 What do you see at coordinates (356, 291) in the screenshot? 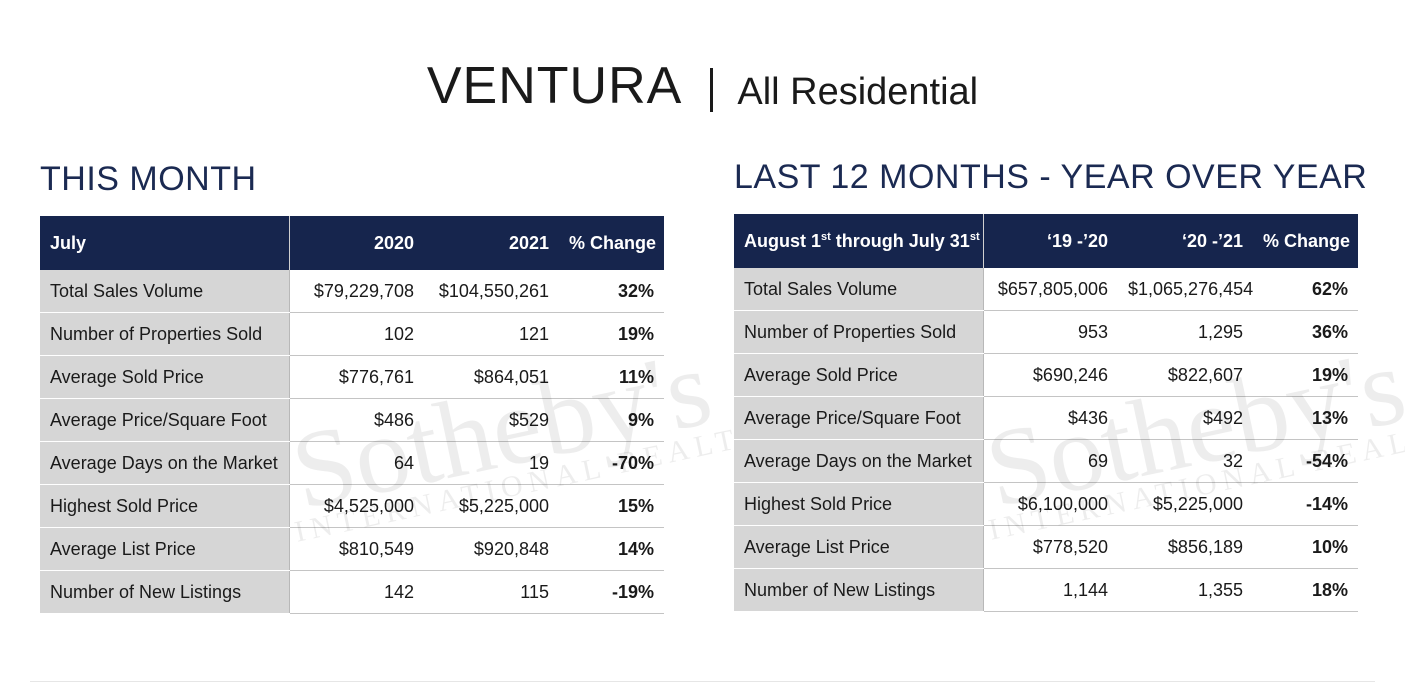
I see `value-prior: $79,229,708` at bounding box center [356, 291].